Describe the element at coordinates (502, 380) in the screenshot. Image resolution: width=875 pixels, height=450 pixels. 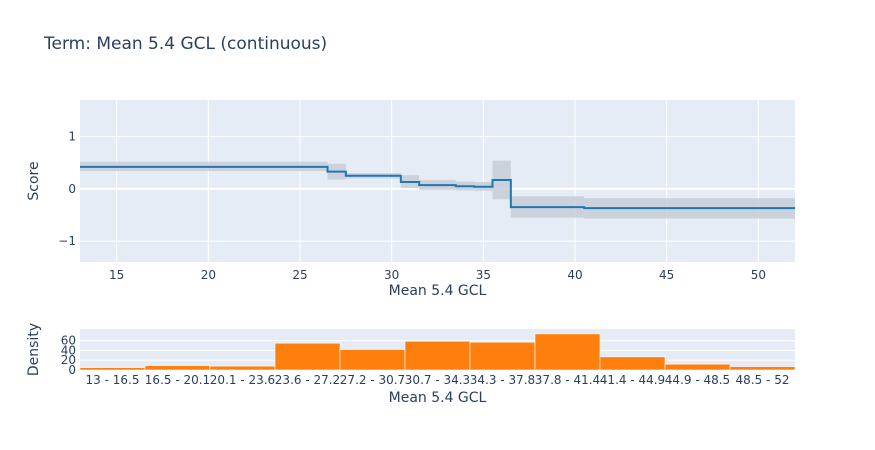
I see `density-x-tick-label: 34.3 - 37.8` at that location.